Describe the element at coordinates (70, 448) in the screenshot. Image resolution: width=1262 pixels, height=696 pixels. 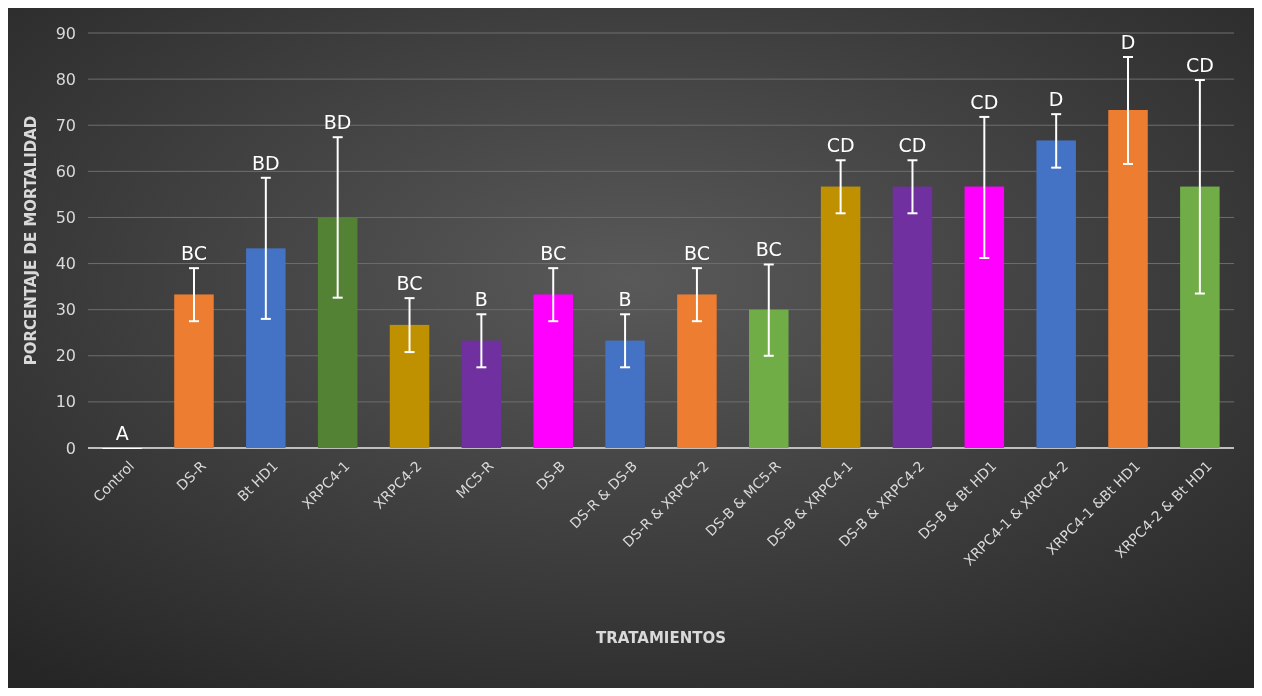
I see `y-tick-label: 0` at that location.